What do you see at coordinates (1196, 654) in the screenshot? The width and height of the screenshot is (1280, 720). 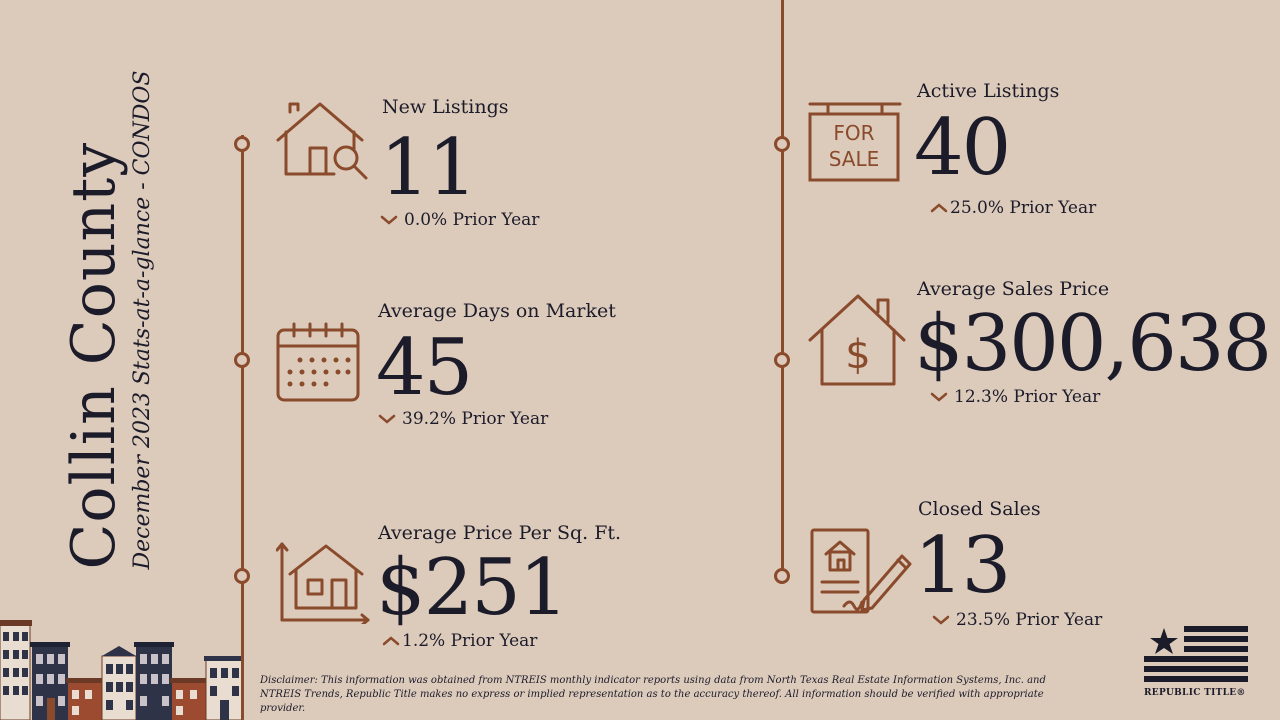 I see `republic-title-logo` at bounding box center [1196, 654].